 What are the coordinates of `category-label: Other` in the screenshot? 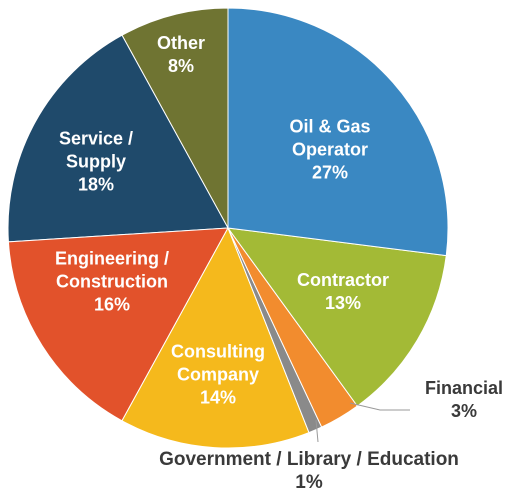 It's located at (180, 43).